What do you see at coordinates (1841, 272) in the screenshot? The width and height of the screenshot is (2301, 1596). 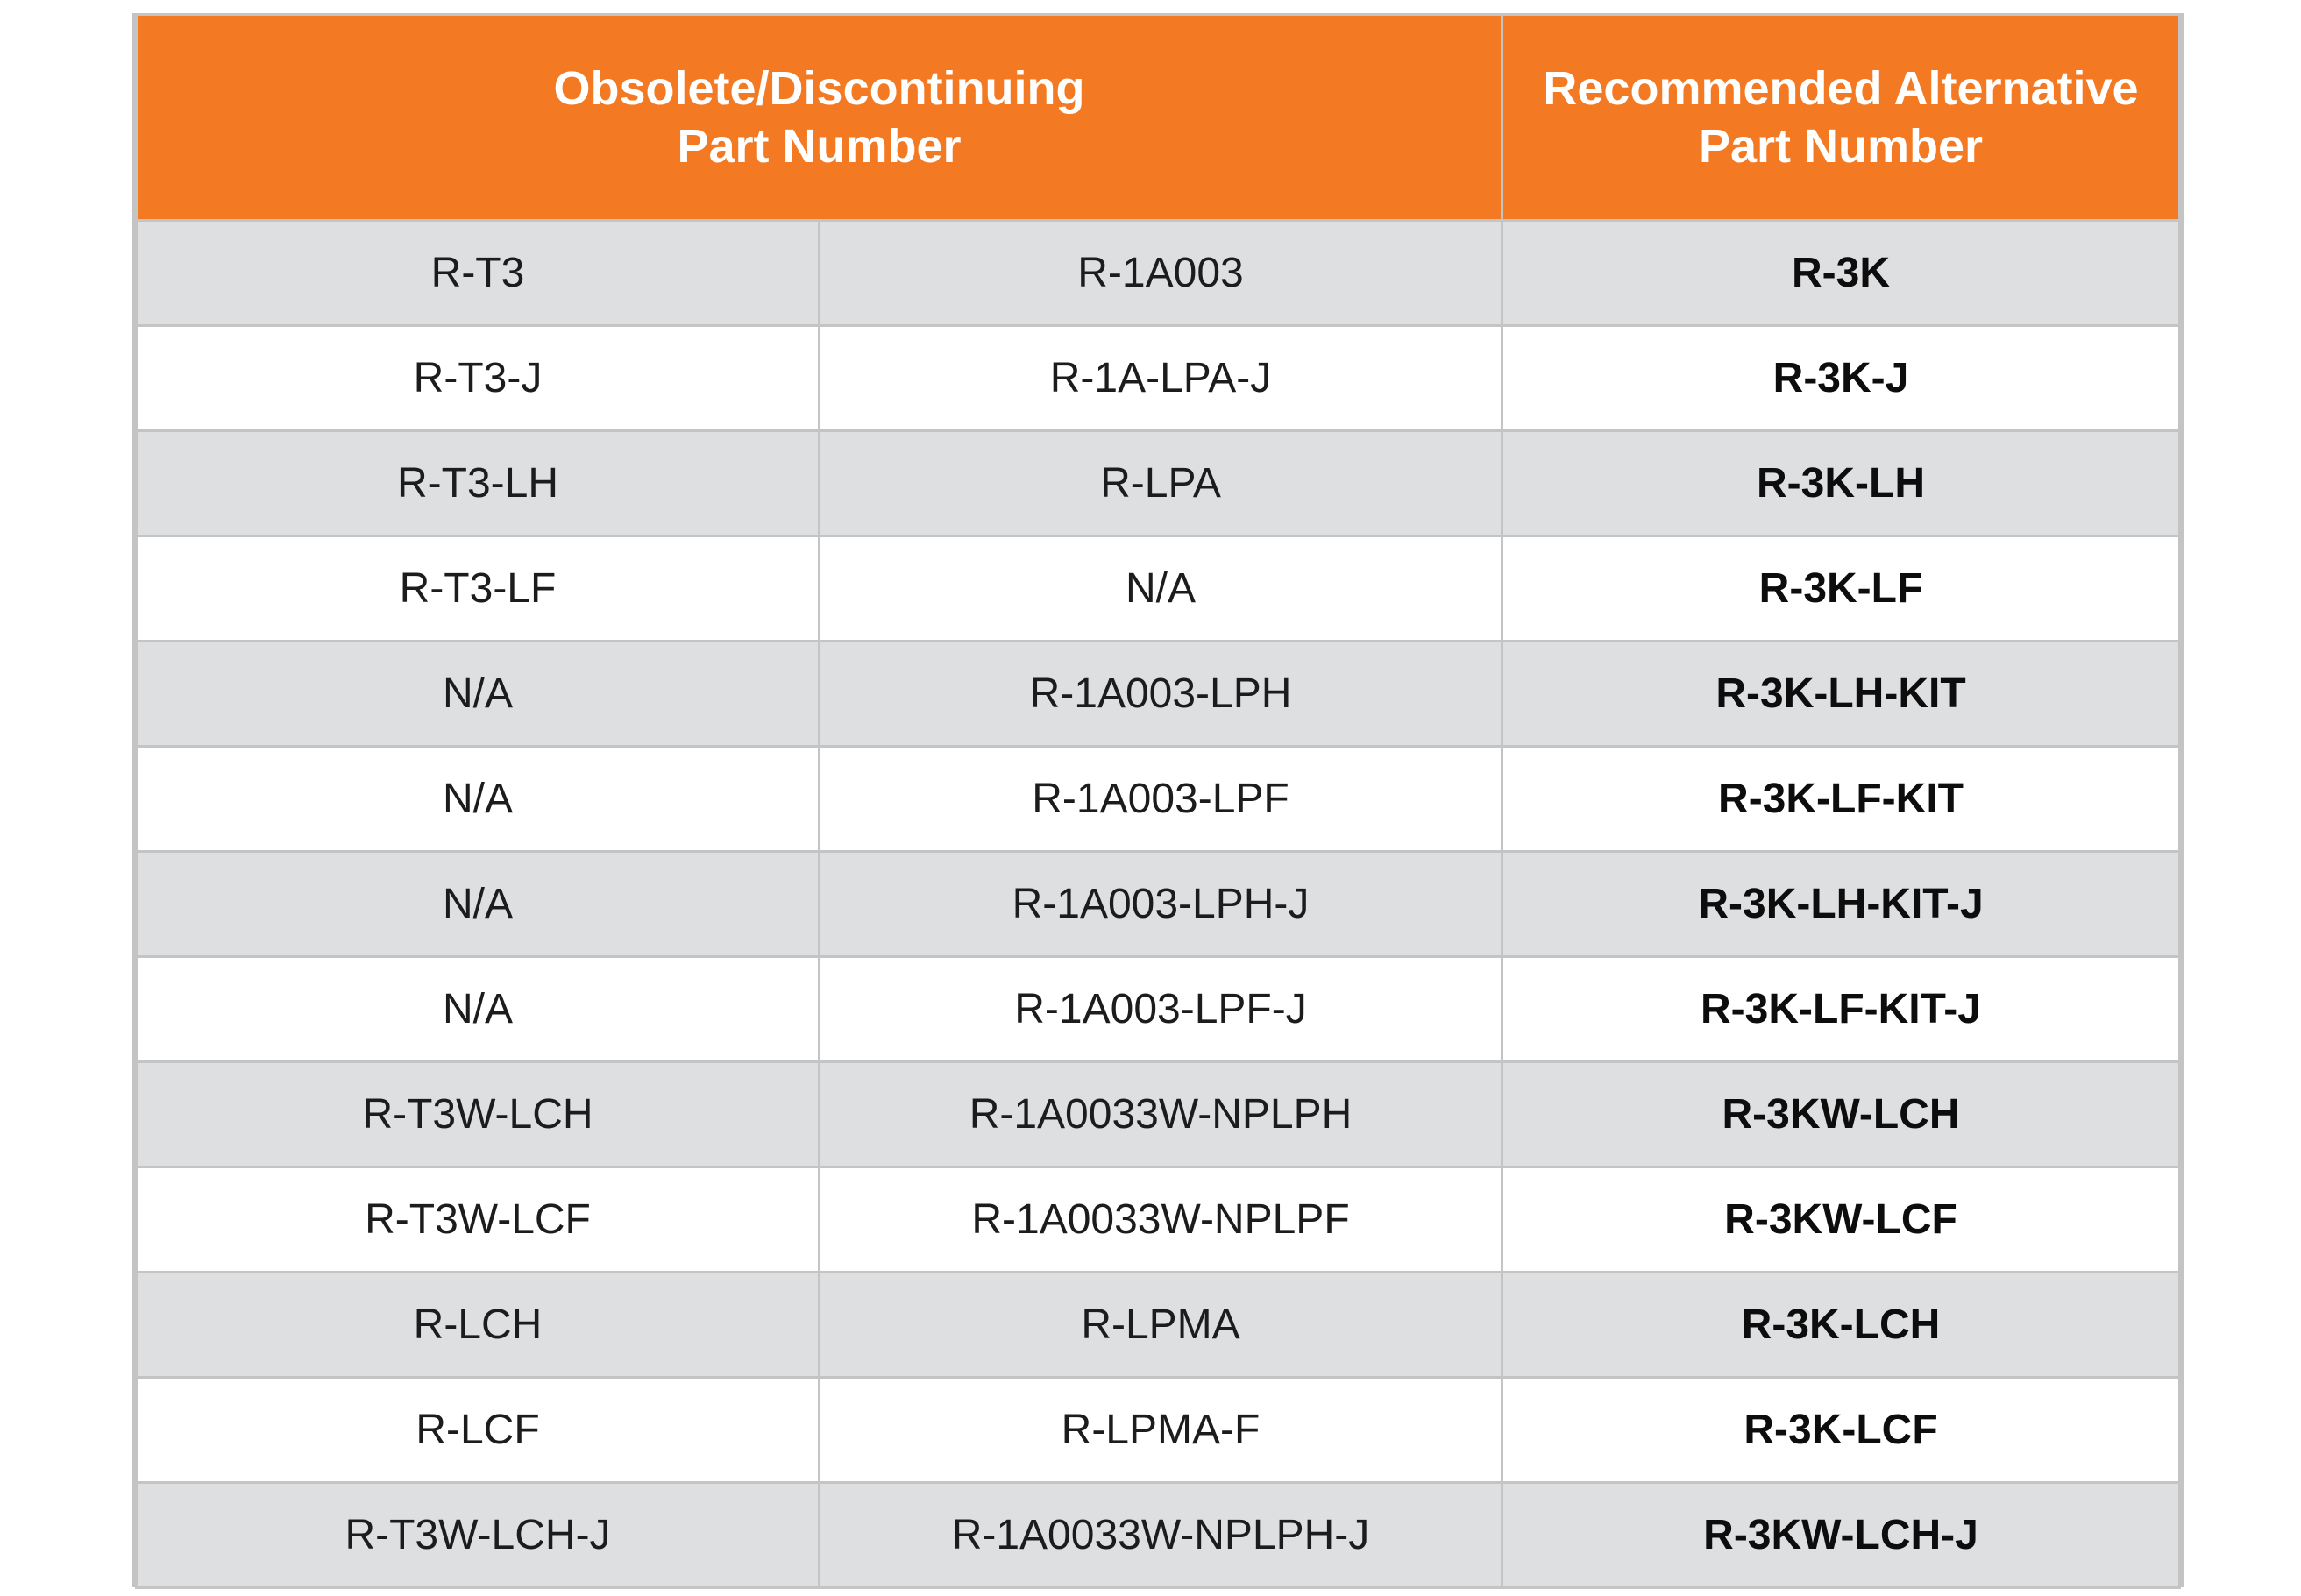 I see `recommended-part-cell: R-3K` at bounding box center [1841, 272].